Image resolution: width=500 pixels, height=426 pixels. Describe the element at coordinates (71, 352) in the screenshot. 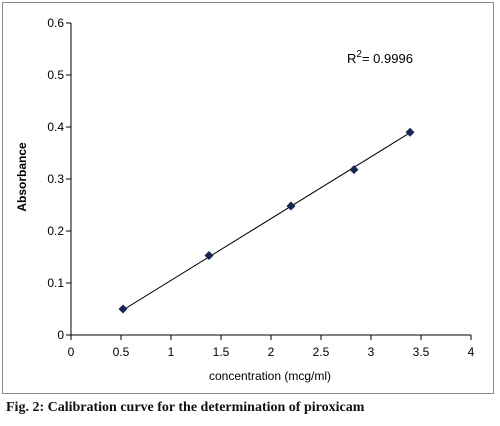

I see `x-tick-label: 0` at that location.